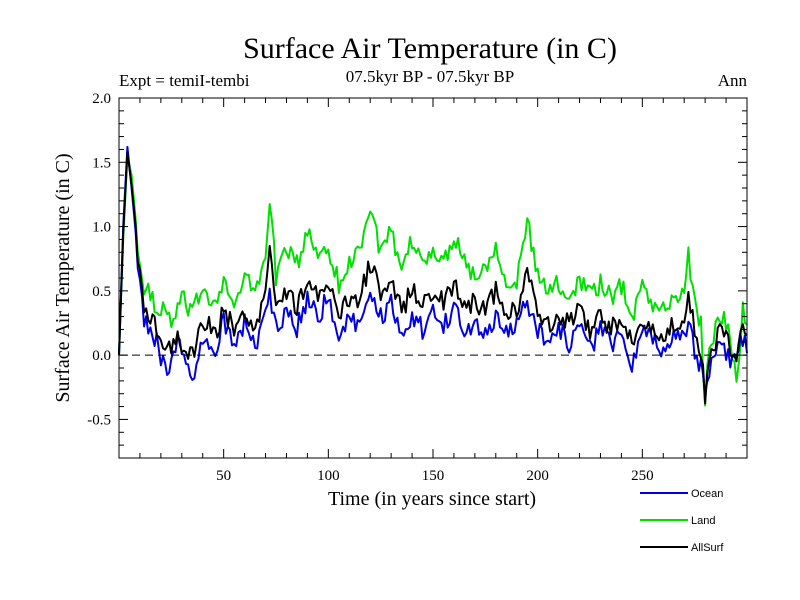 This screenshot has width=800, height=600. Describe the element at coordinates (703, 521) in the screenshot. I see `legend-label-land: Land` at that location.